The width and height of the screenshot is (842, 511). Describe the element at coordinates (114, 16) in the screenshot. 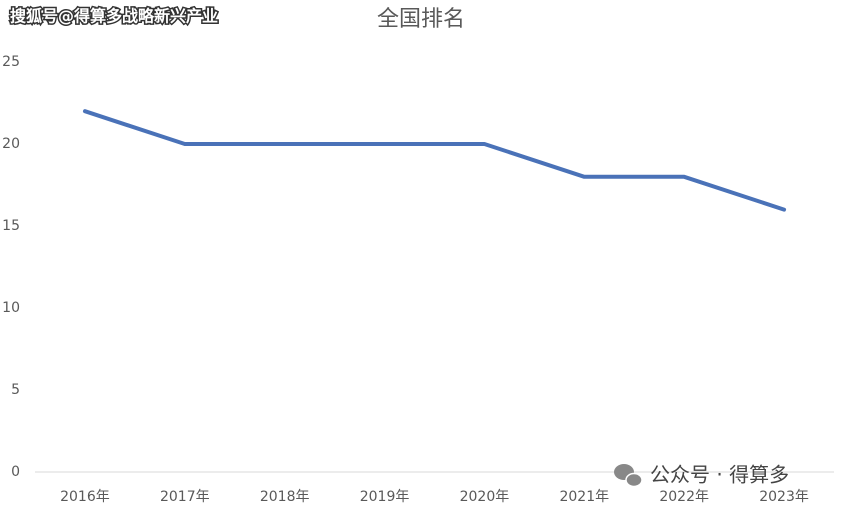

I see `watermark: 搜狐号@得算多战略新兴产业` at that location.